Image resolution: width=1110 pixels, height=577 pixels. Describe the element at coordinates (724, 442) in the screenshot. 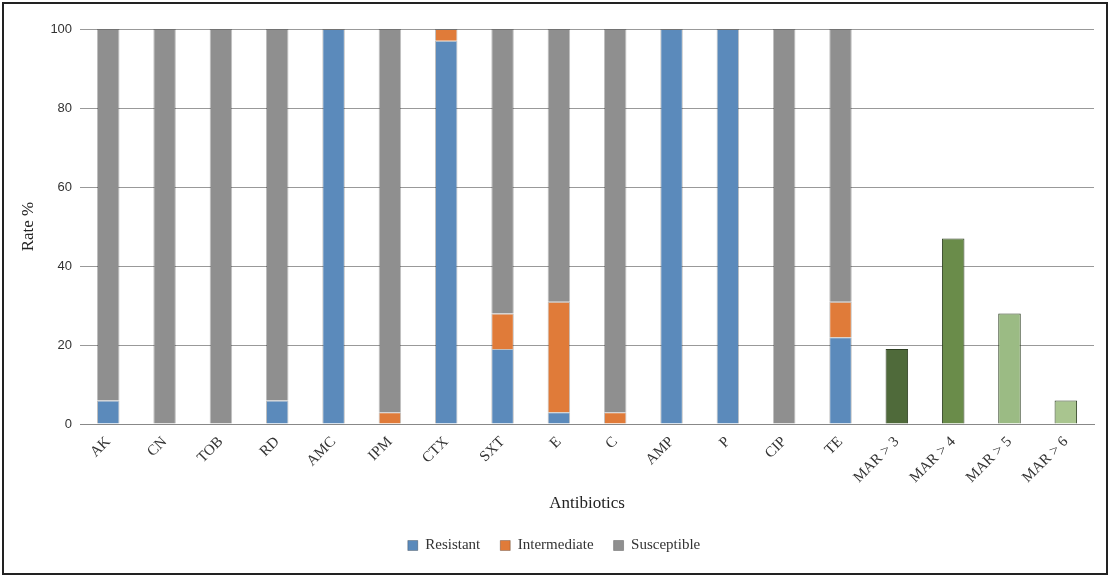

I see `x-tick-label: P` at that location.